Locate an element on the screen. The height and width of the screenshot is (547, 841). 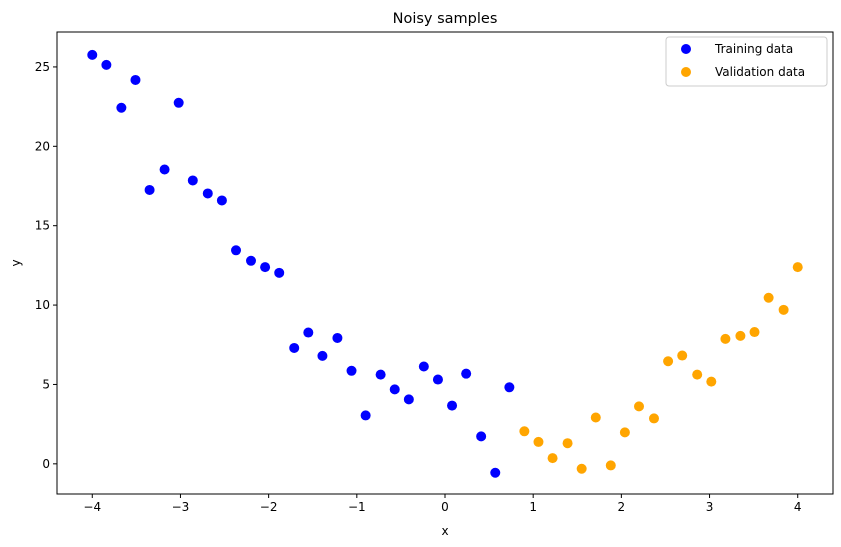
legend-label-training: Training data is located at coordinates (753, 49).